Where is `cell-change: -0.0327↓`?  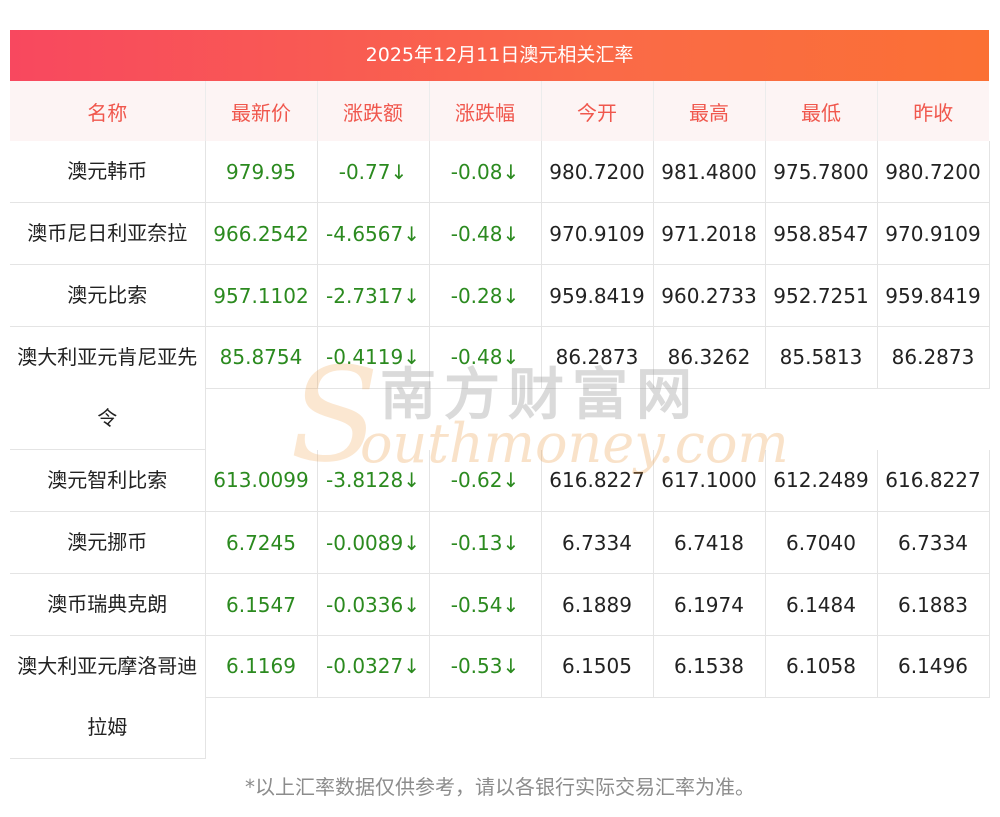 cell-change: -0.0327↓ is located at coordinates (373, 666).